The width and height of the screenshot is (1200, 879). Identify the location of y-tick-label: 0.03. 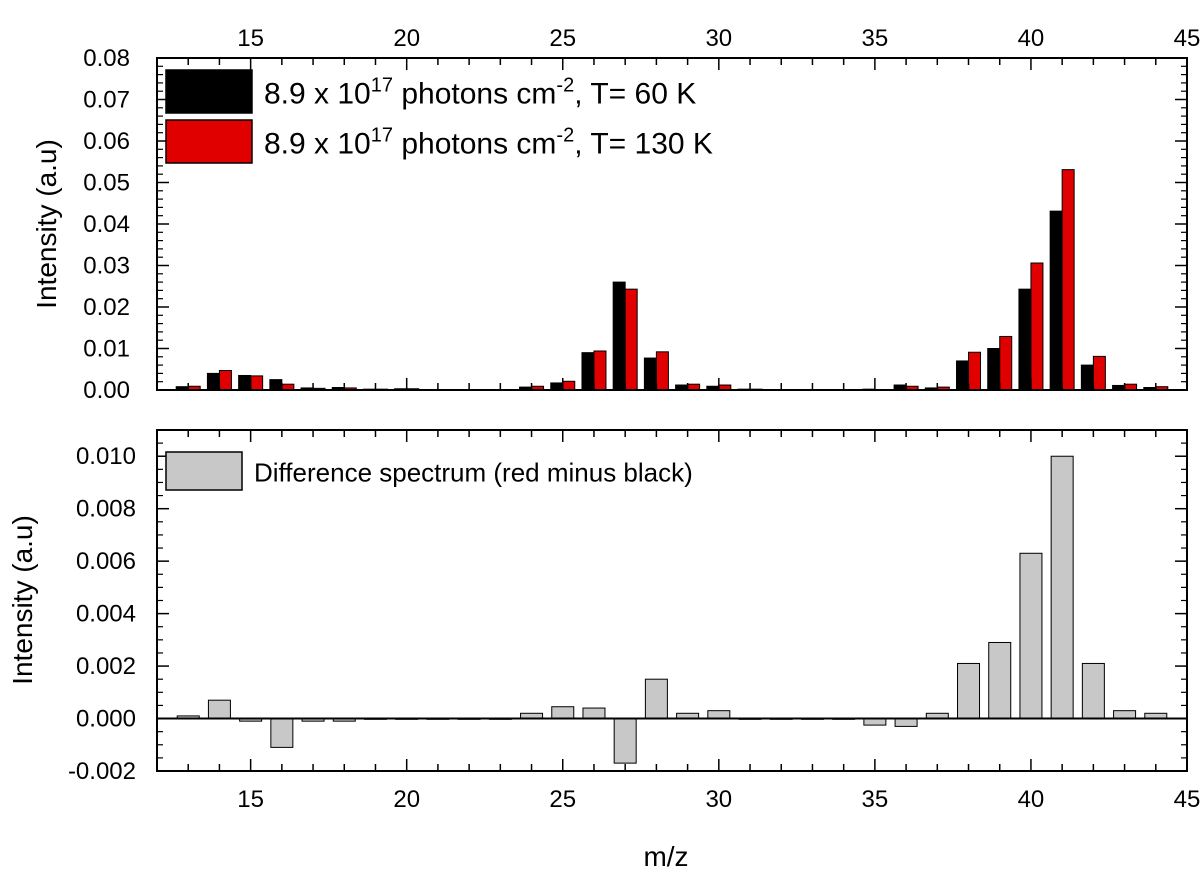
(106, 266).